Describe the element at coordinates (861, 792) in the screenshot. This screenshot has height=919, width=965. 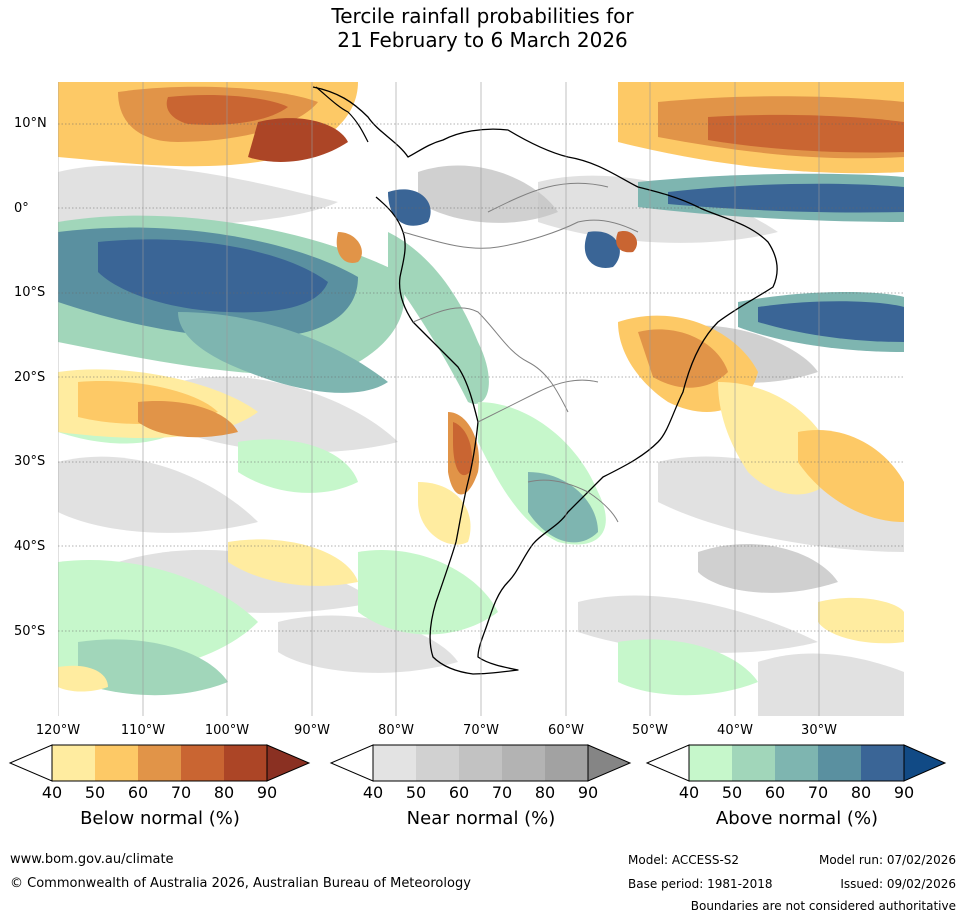
I see `above-tick-80: 80` at that location.